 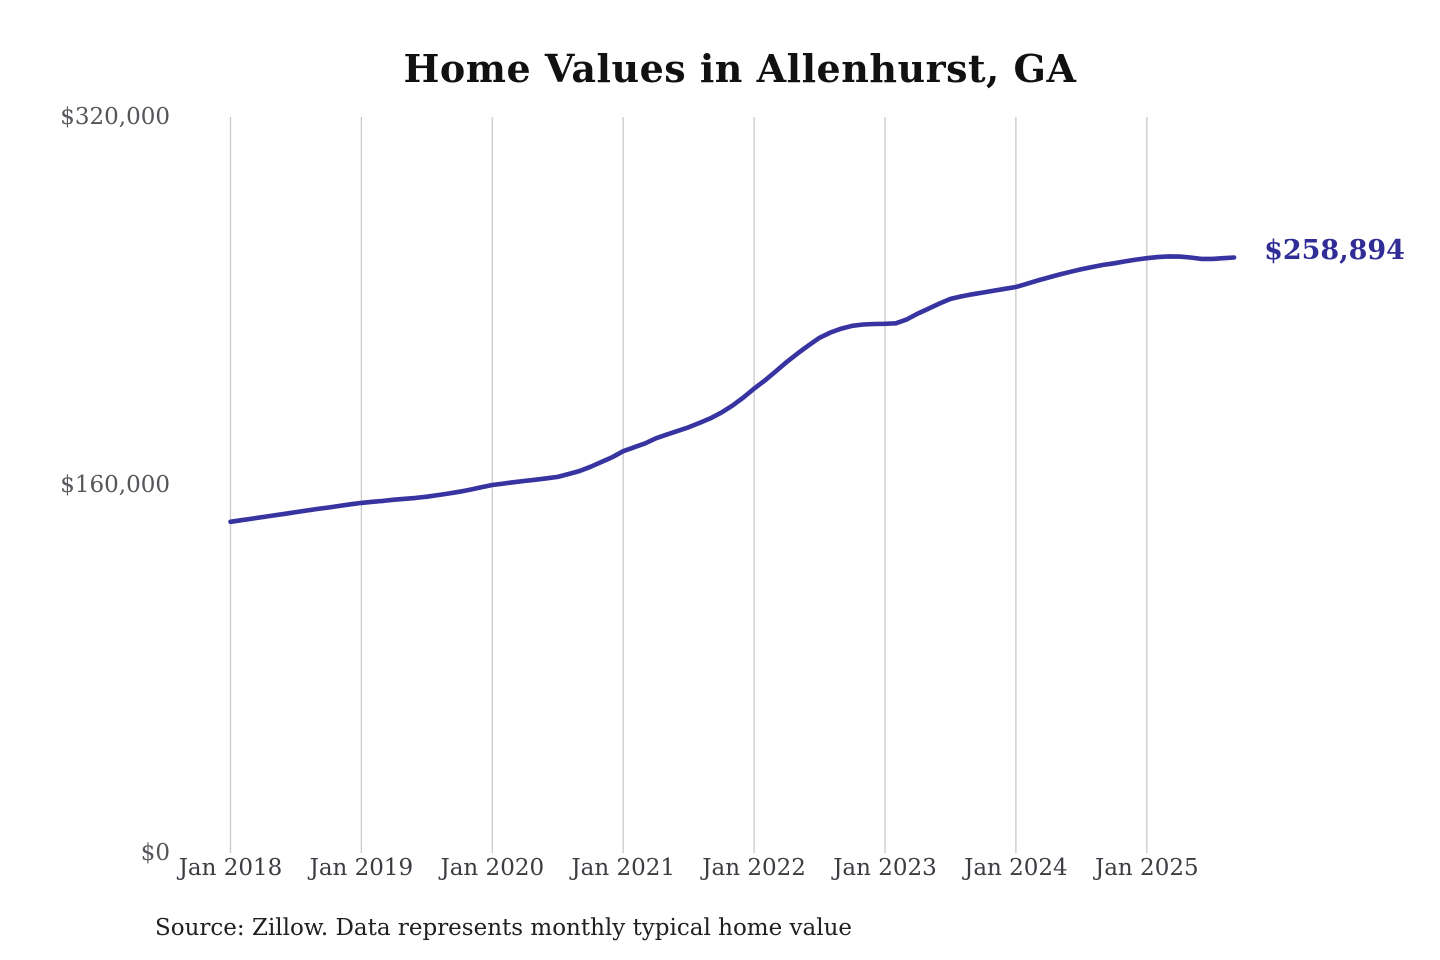 I want to click on y-tick-label: $320,000, so click(x=115, y=117).